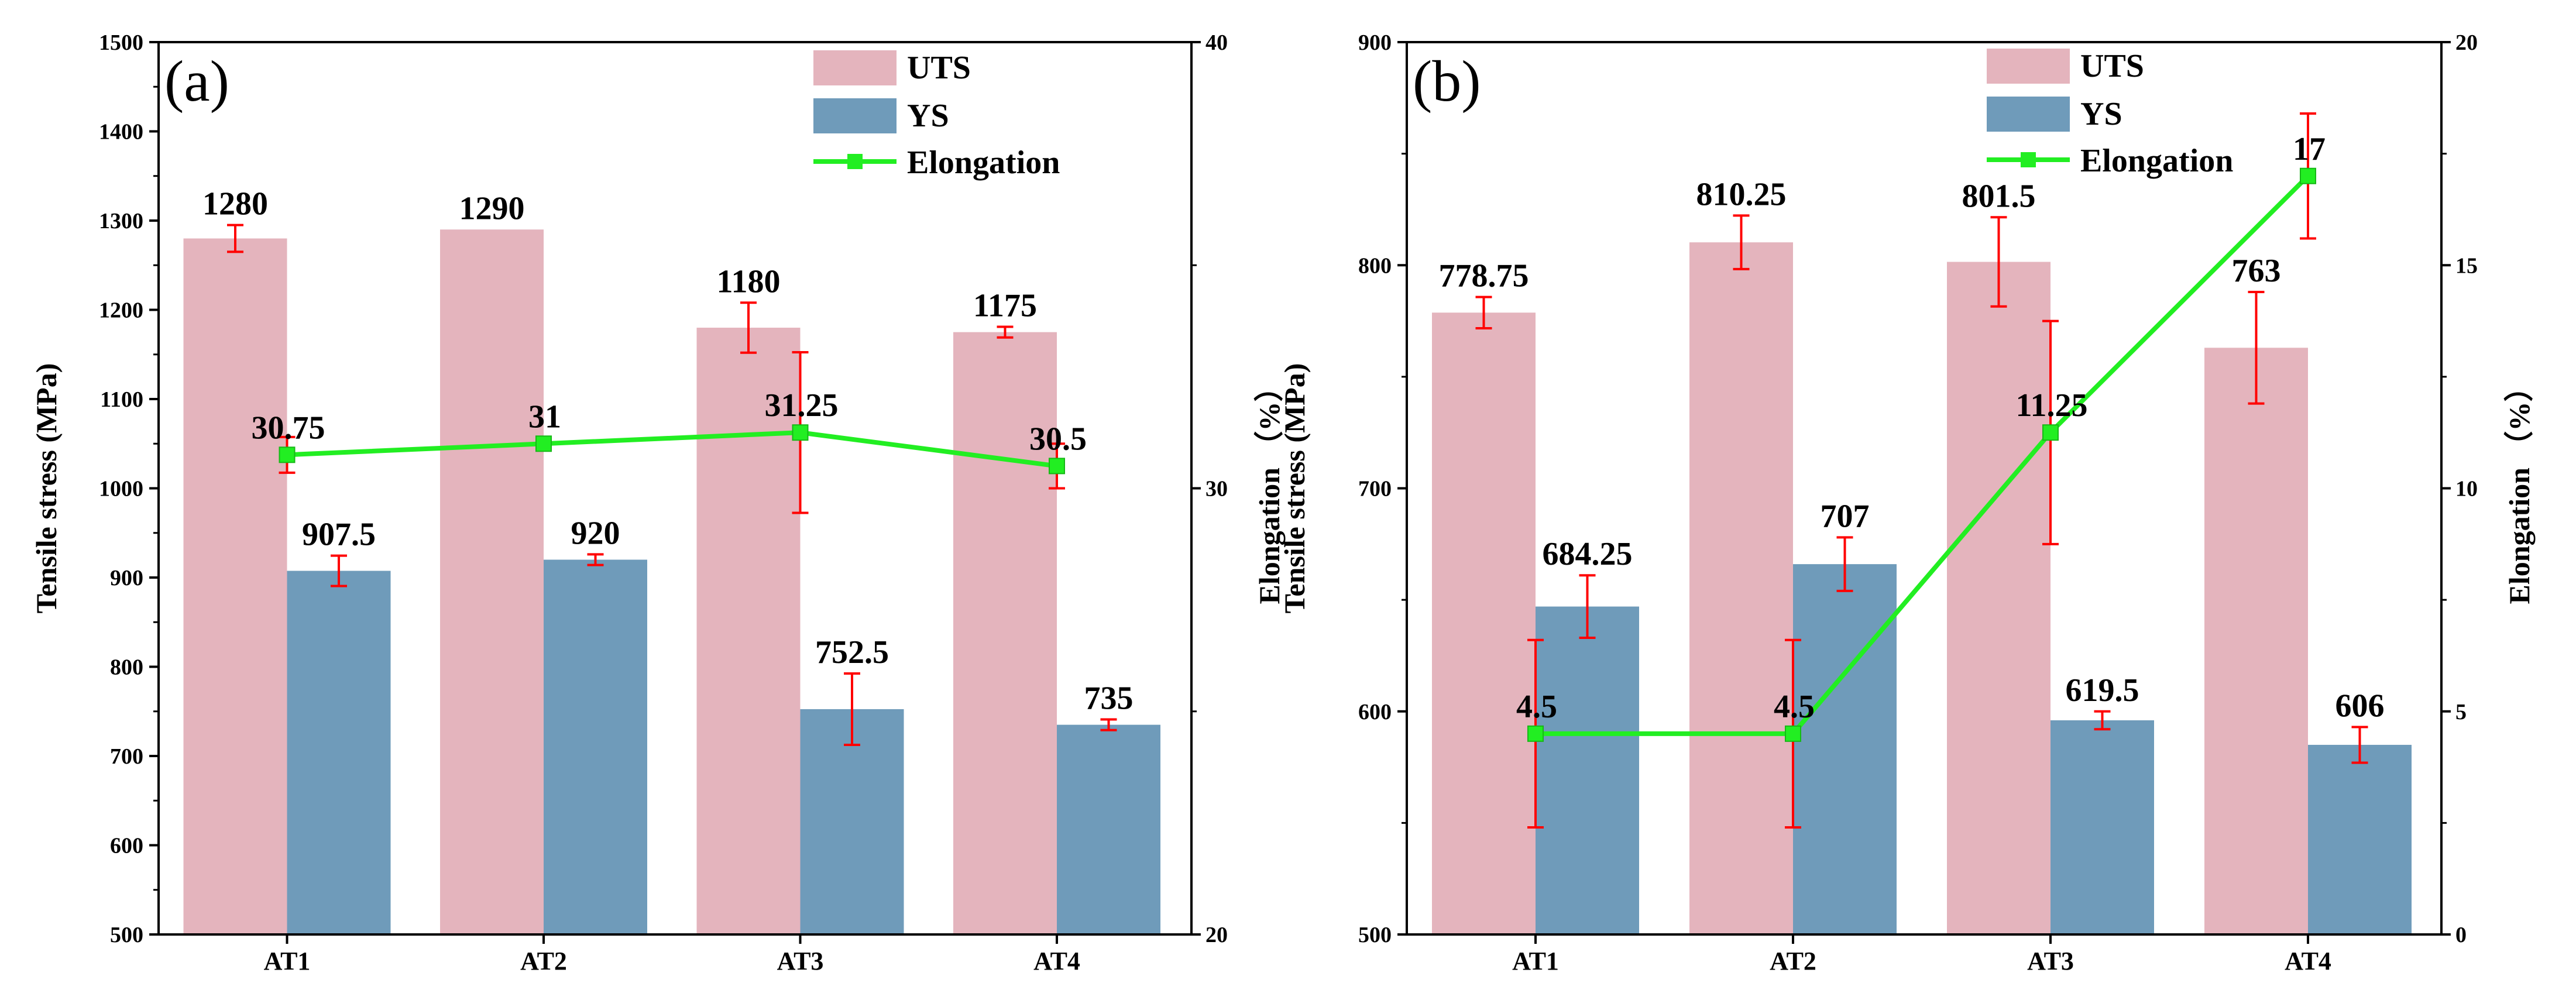  I want to click on uts-data-label: 801.5, so click(1999, 196).